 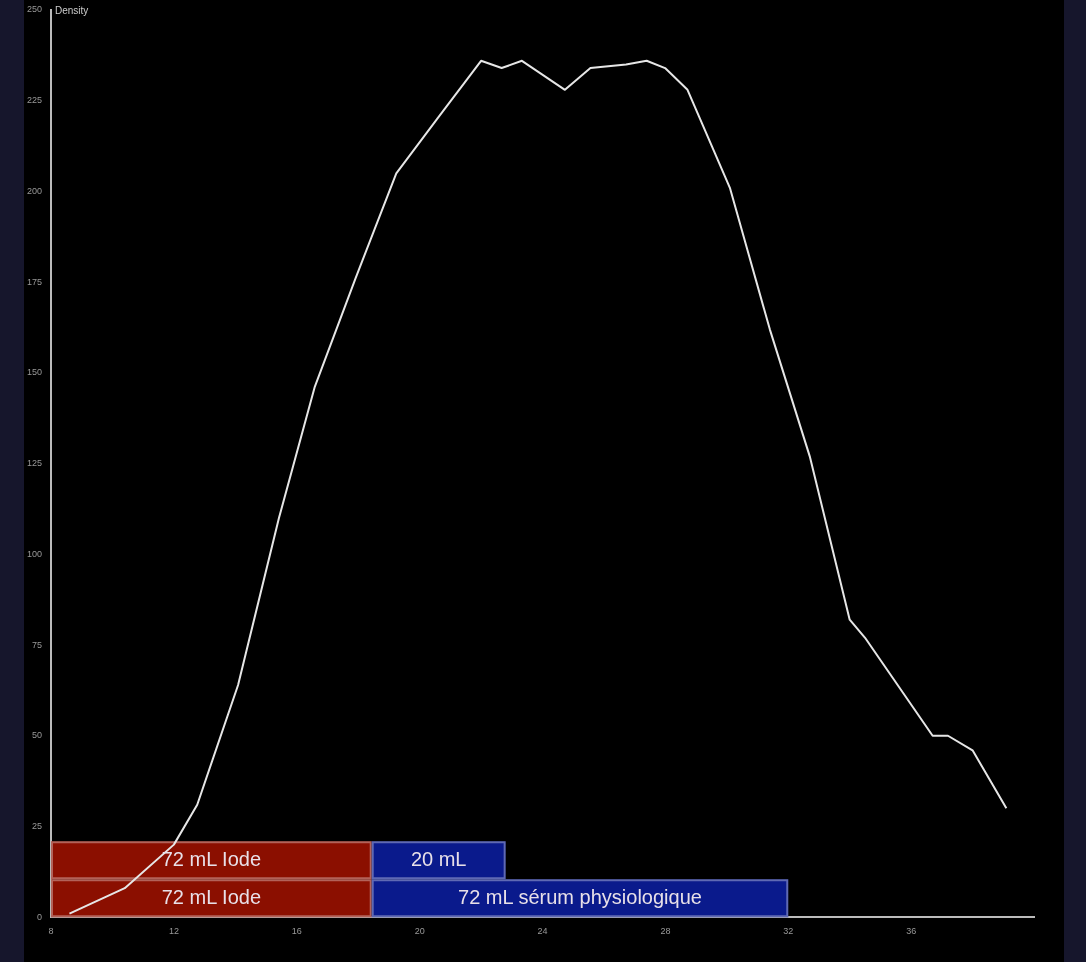 What do you see at coordinates (438, 858) in the screenshot?
I see `band-label: 20 mL` at bounding box center [438, 858].